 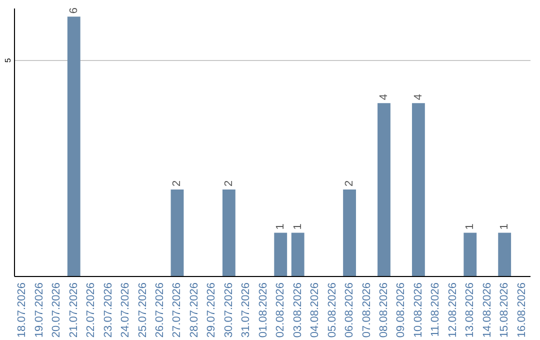 I want to click on x-tick-label: 16.08.2026, so click(x=522, y=310).